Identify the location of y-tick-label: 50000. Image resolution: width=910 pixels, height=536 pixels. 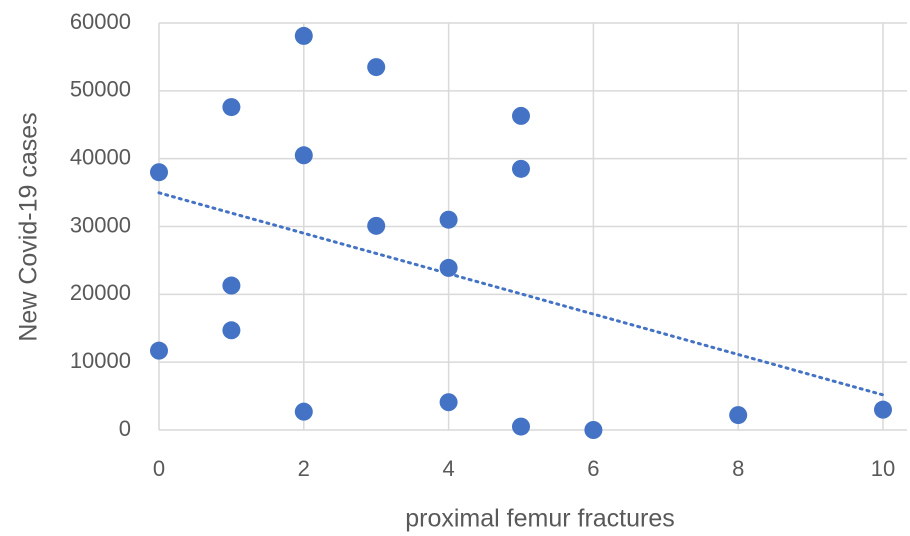
(100, 89).